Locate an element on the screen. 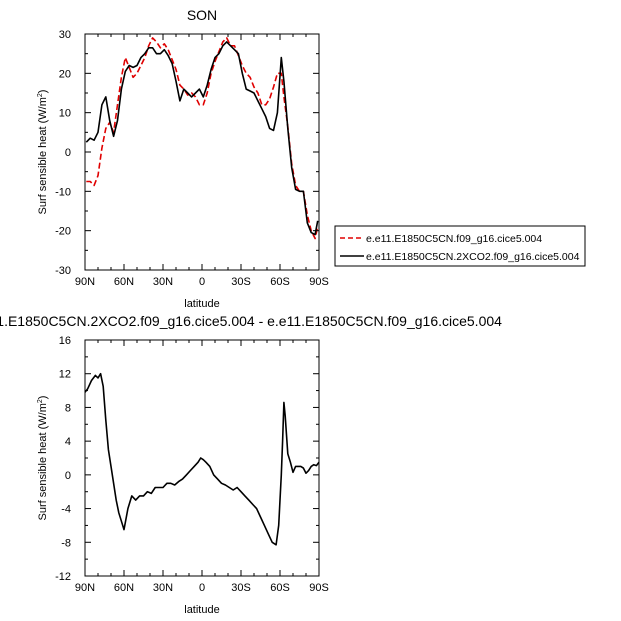 The image size is (621, 621). chart-bottom-series-group is located at coordinates (202, 459).